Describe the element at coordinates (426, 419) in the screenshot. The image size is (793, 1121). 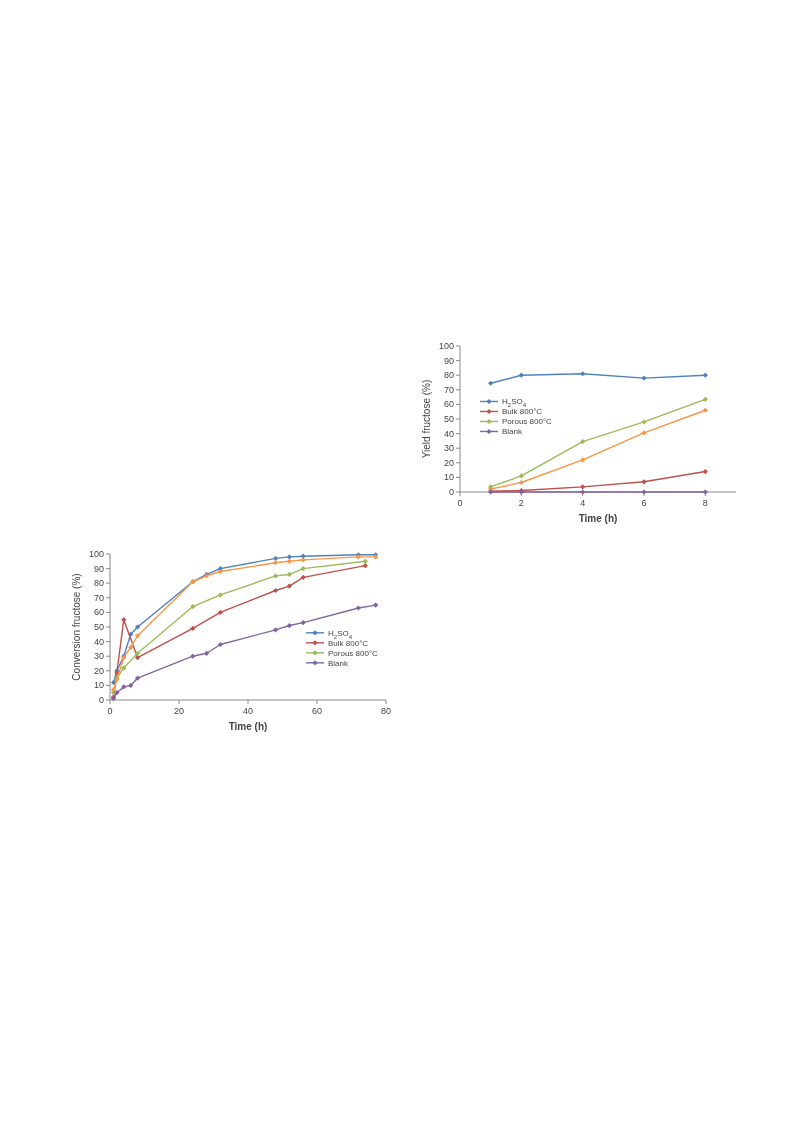
I see `y-axis-title: Yield fructose (%)` at that location.